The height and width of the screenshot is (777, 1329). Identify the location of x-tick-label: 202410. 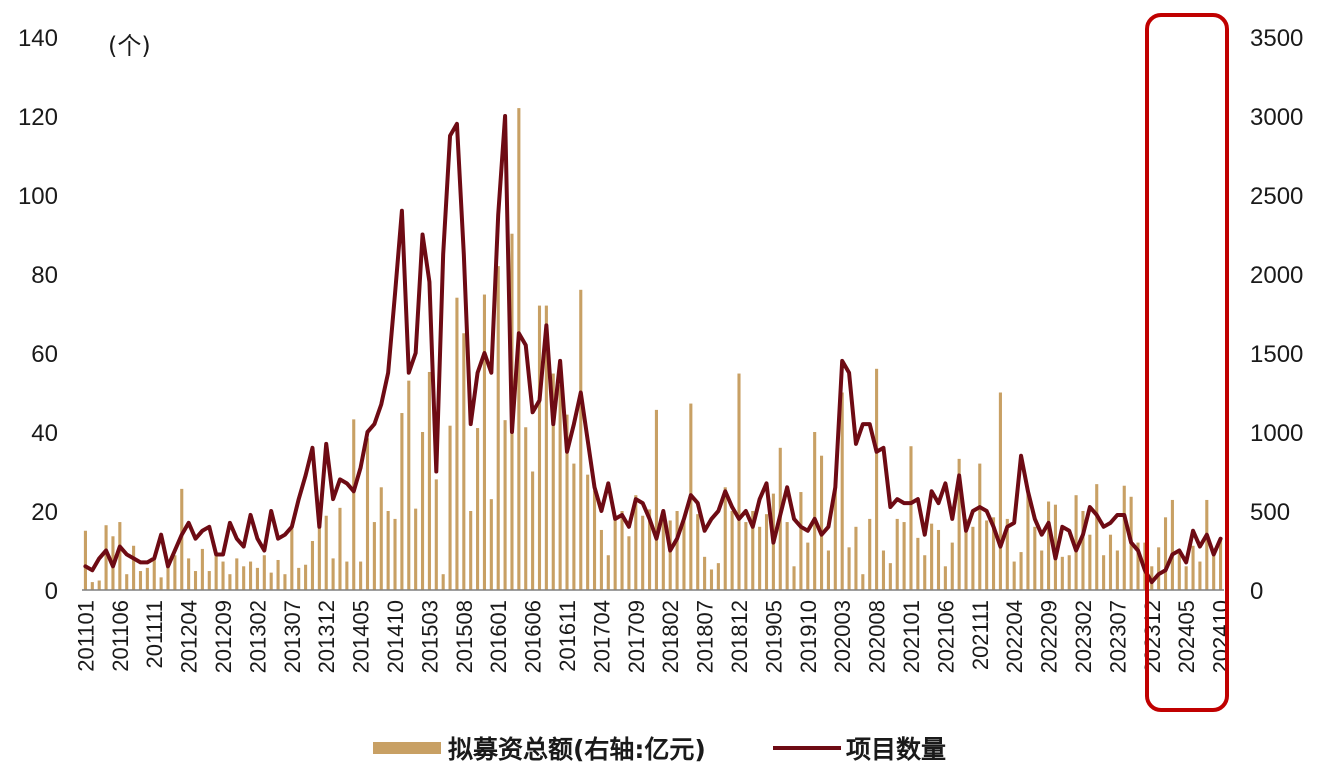
(1221, 636).